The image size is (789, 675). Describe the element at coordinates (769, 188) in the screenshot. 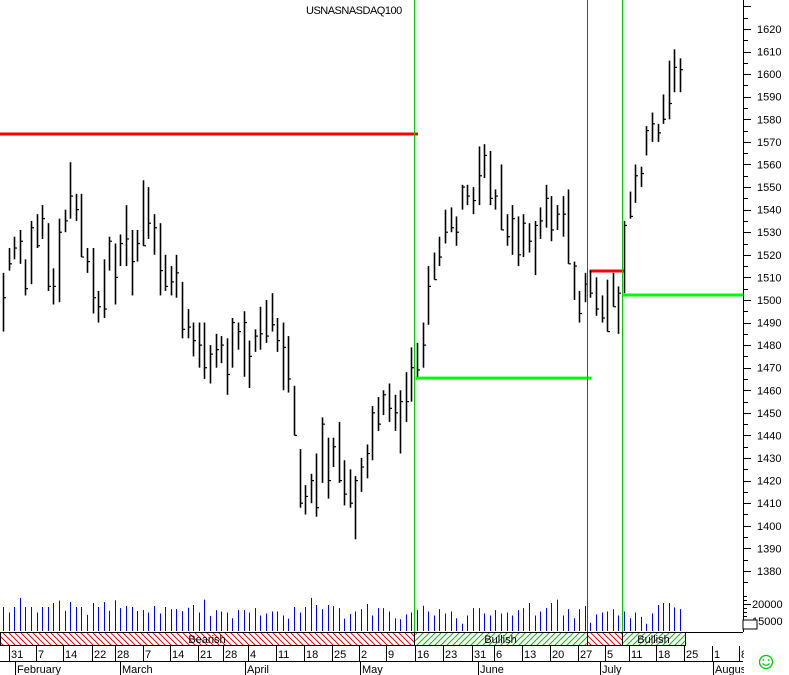

I see `price-tick-label: 1550` at that location.